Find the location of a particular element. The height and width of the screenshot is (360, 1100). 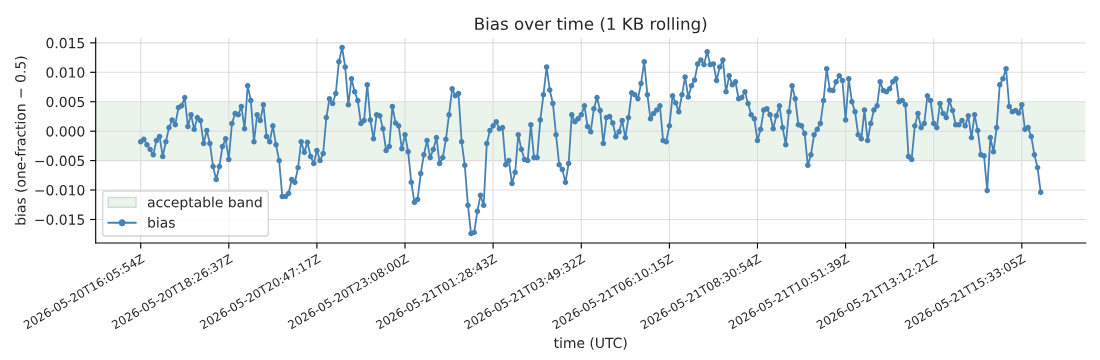

y-axis-title: bias (one-fraction − 0.5) is located at coordinates (21, 140).